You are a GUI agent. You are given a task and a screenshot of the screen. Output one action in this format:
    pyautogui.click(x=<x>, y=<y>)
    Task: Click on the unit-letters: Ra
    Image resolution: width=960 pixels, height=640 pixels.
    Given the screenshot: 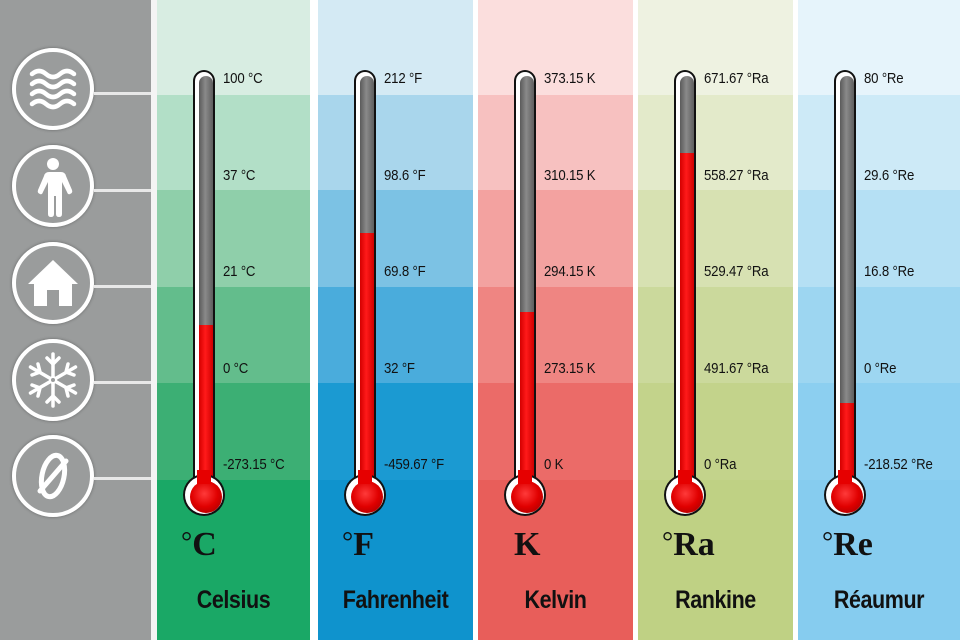 What is the action you would take?
    pyautogui.click(x=694, y=544)
    